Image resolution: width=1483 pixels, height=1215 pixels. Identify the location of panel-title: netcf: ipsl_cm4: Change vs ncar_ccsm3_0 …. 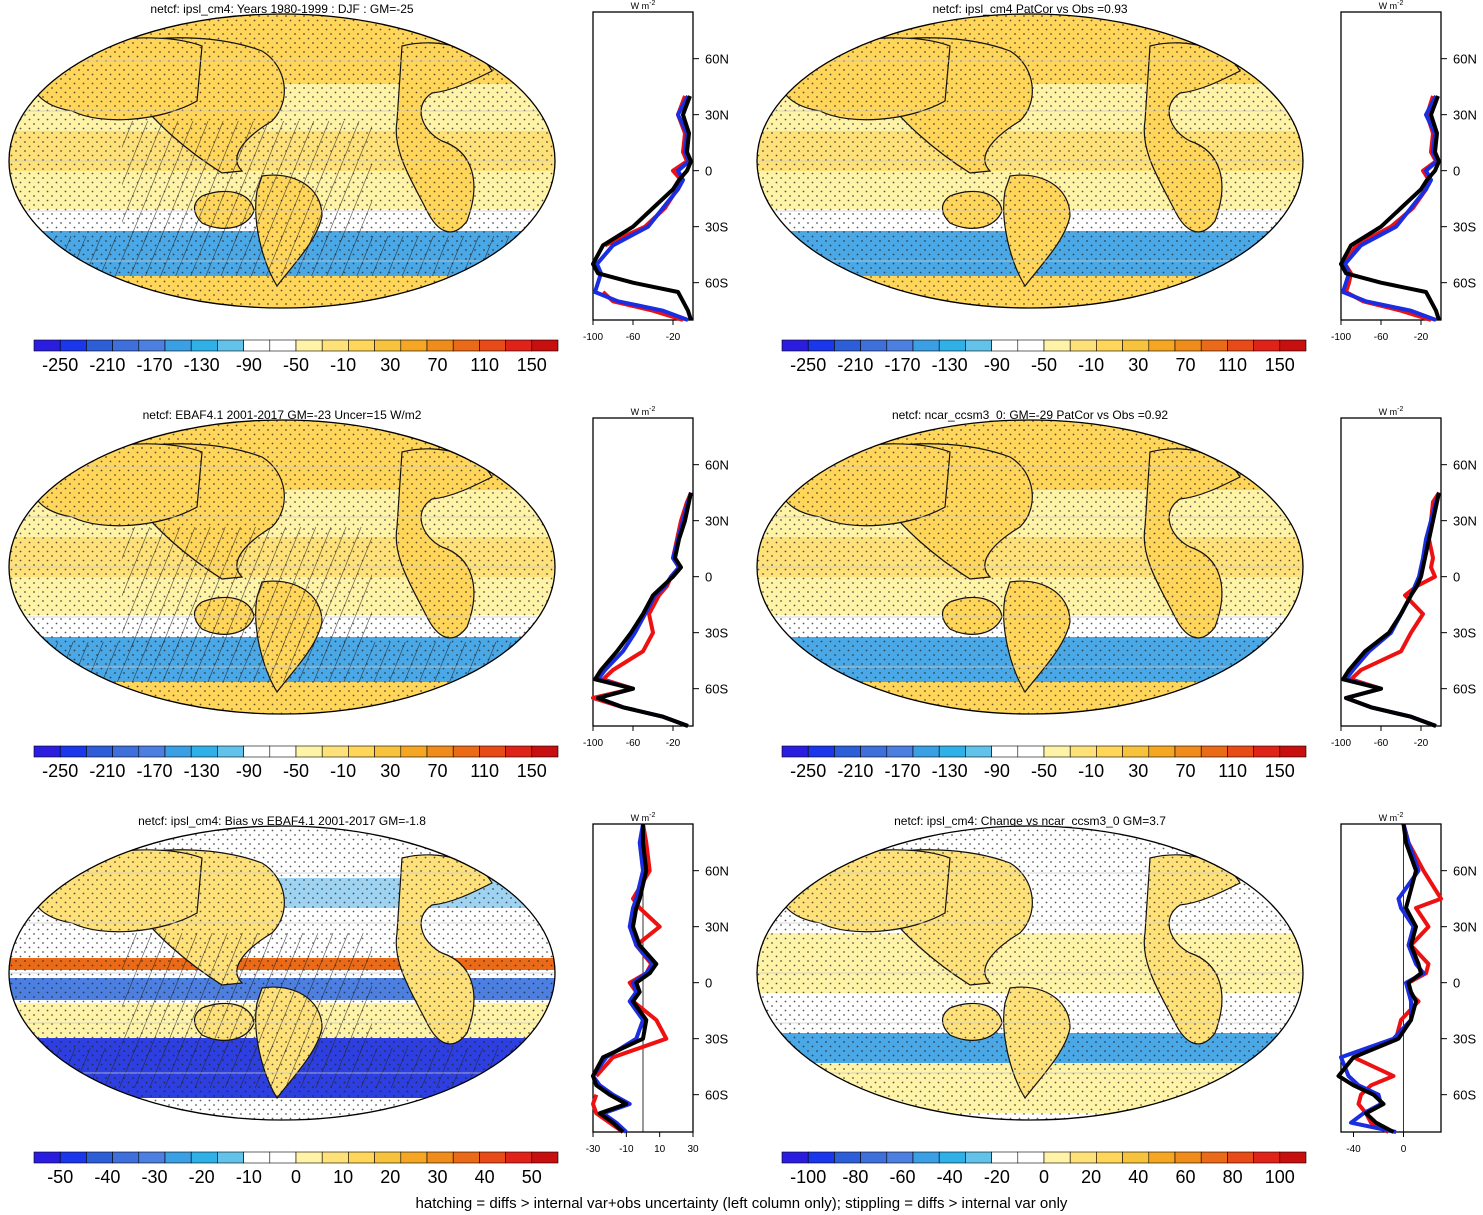
(1030, 821).